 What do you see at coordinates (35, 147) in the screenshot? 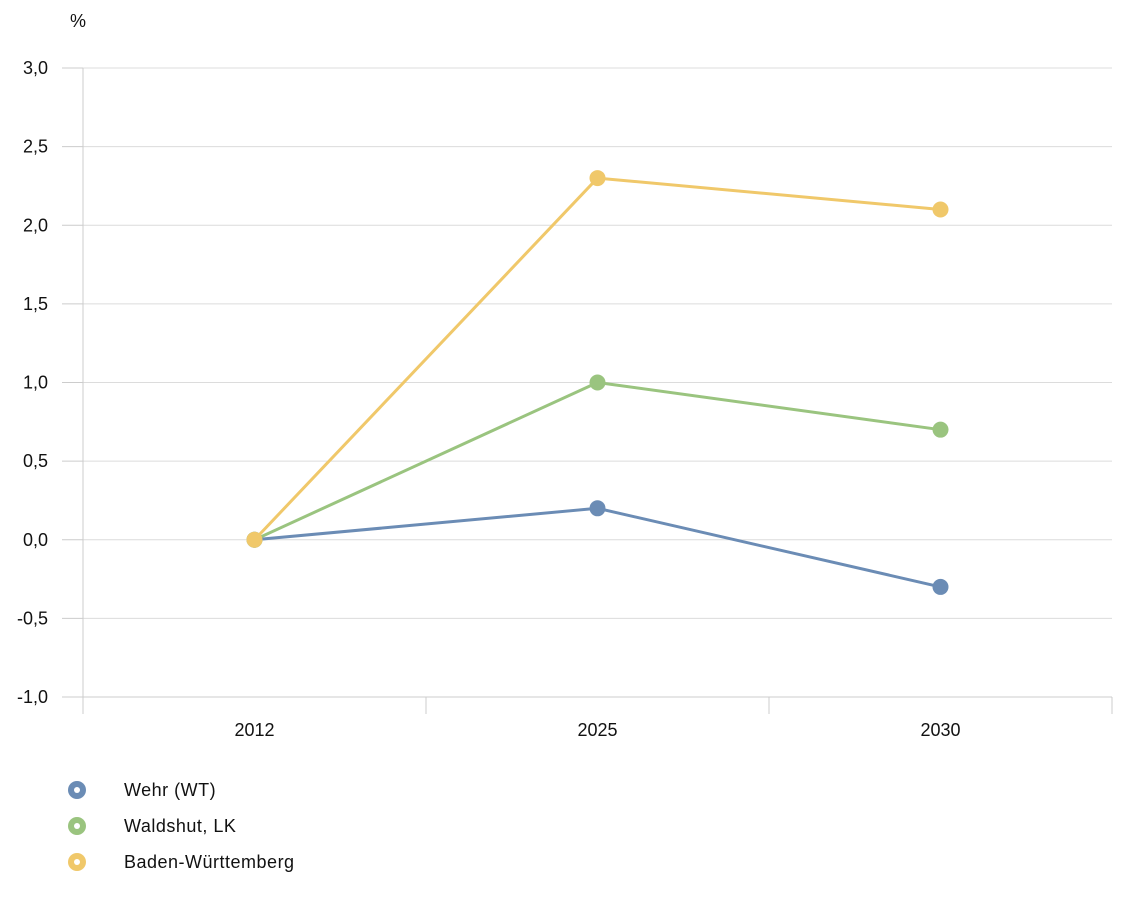
I see `y-tick-label: 2,5` at bounding box center [35, 147].